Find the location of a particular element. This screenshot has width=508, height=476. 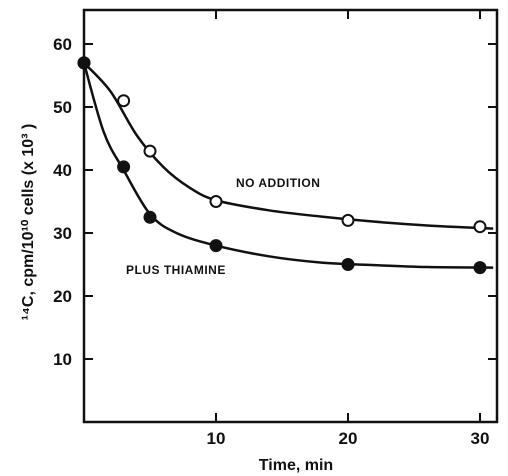

series-label-plus-thiamine: PLUS THIAMINE is located at coordinates (176, 270).